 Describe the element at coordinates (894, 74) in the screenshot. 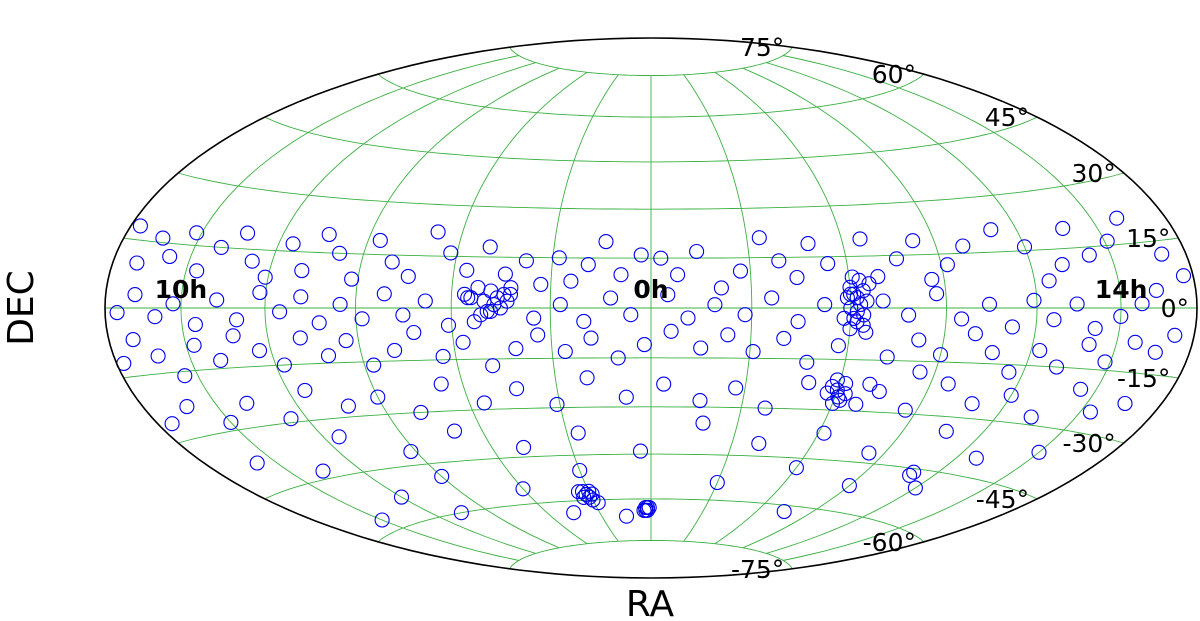

I see `dec-tick-label: 60°` at that location.